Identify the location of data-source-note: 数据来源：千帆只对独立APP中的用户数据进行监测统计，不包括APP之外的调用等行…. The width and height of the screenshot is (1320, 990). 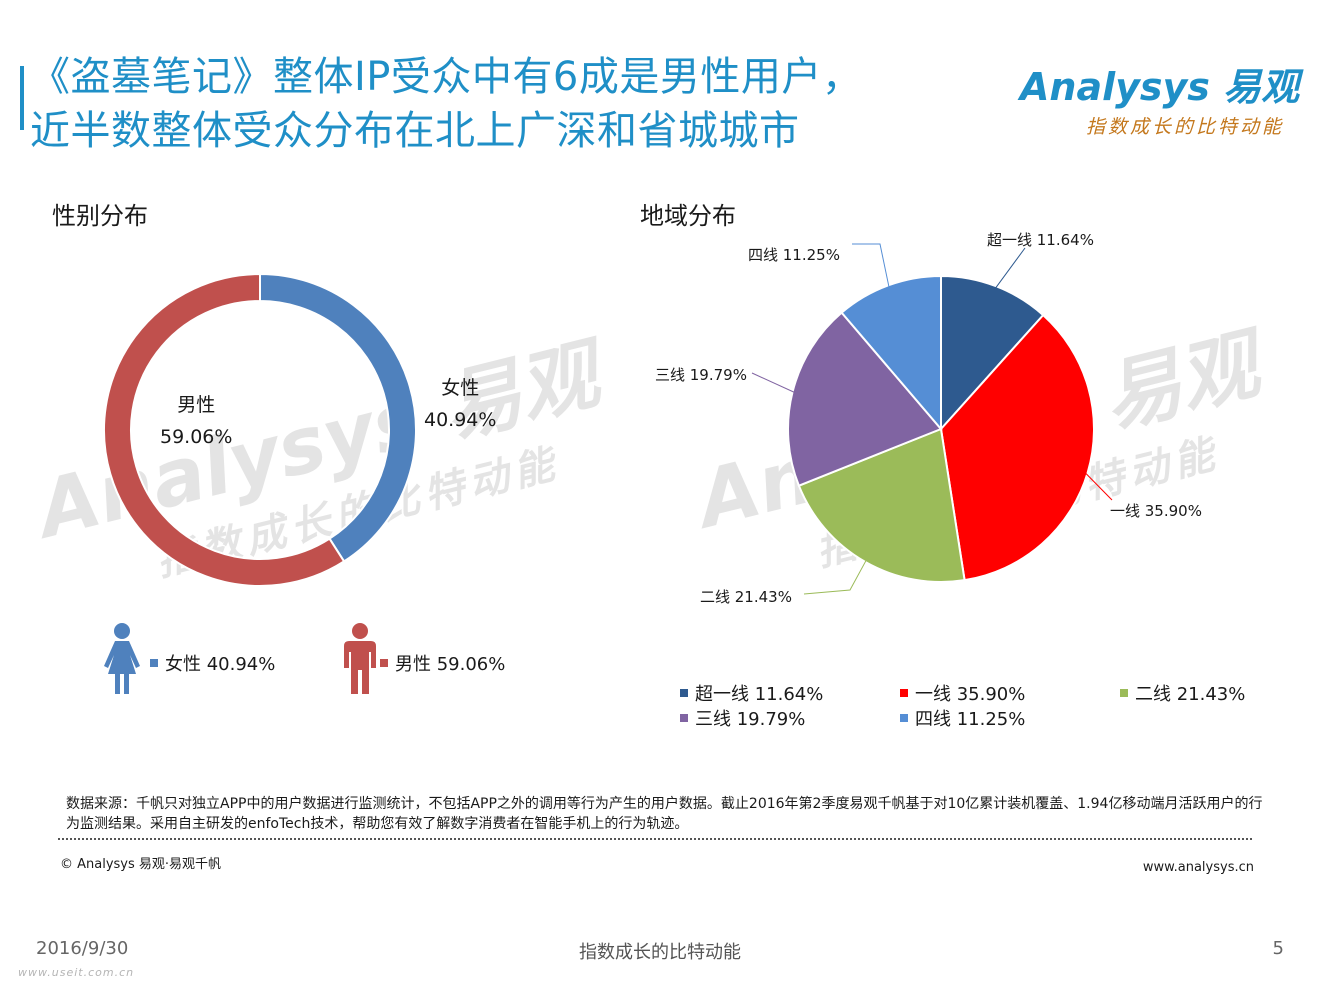
(666, 814).